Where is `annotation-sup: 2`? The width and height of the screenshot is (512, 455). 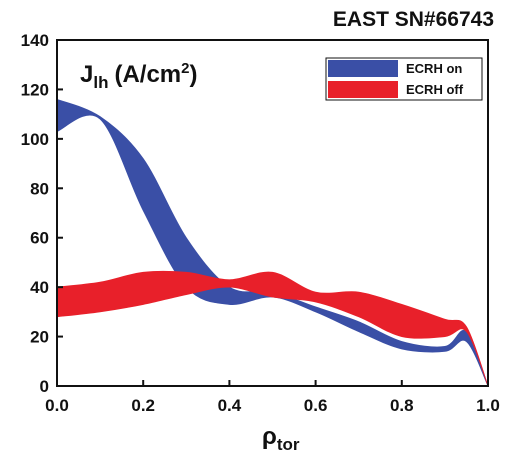 annotation-sup: 2 is located at coordinates (185, 68).